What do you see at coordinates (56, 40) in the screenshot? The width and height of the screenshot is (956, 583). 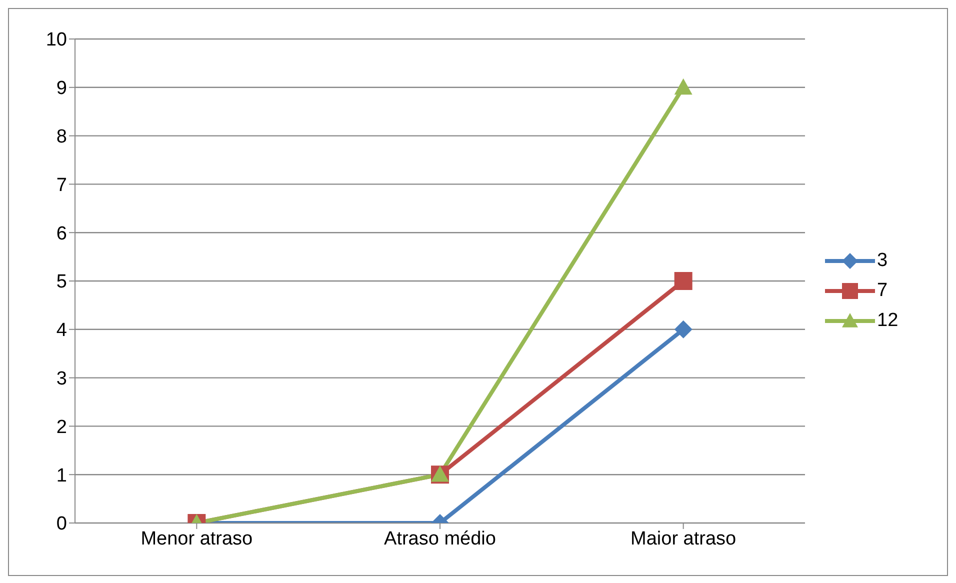 I see `y-tick-label: 10` at bounding box center [56, 40].